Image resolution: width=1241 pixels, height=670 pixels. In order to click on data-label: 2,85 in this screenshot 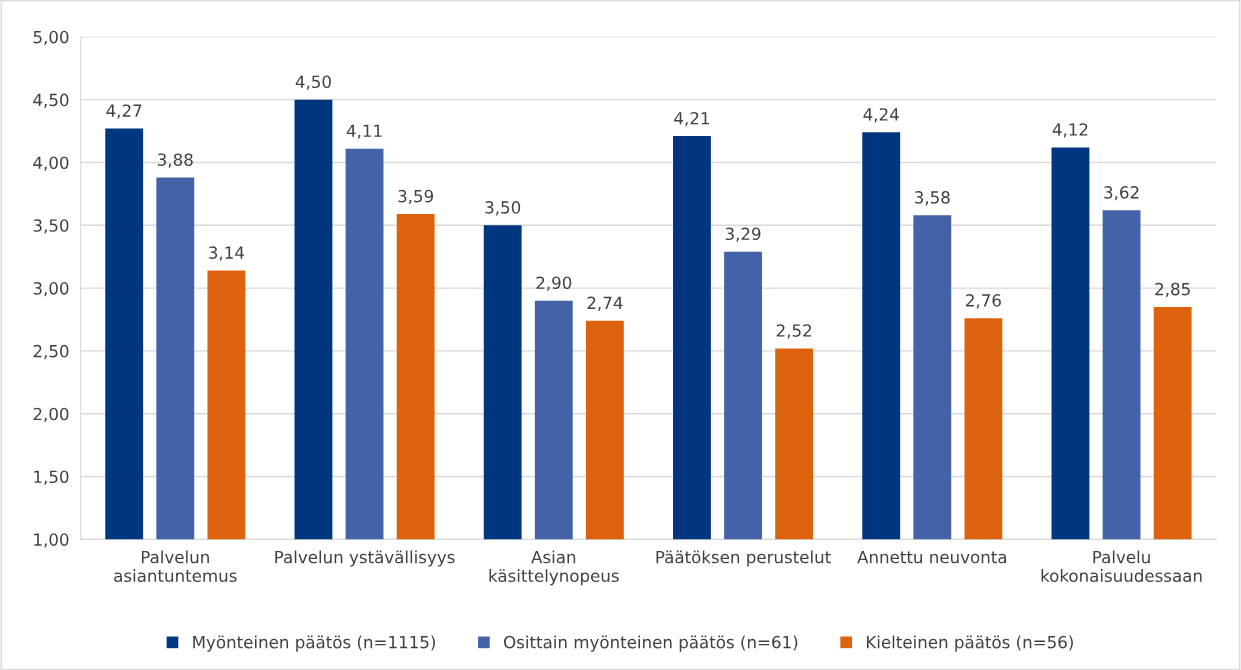, I will do `click(1172, 290)`.